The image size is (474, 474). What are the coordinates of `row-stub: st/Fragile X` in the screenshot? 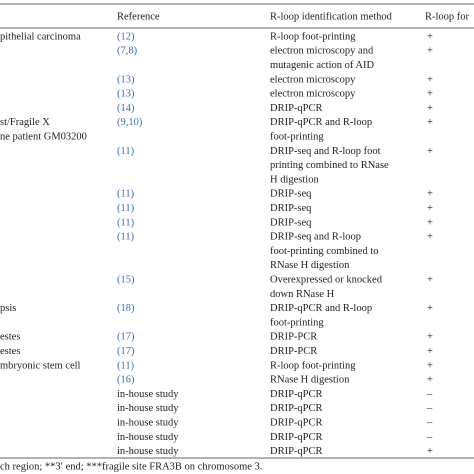 It's located at (25, 122).